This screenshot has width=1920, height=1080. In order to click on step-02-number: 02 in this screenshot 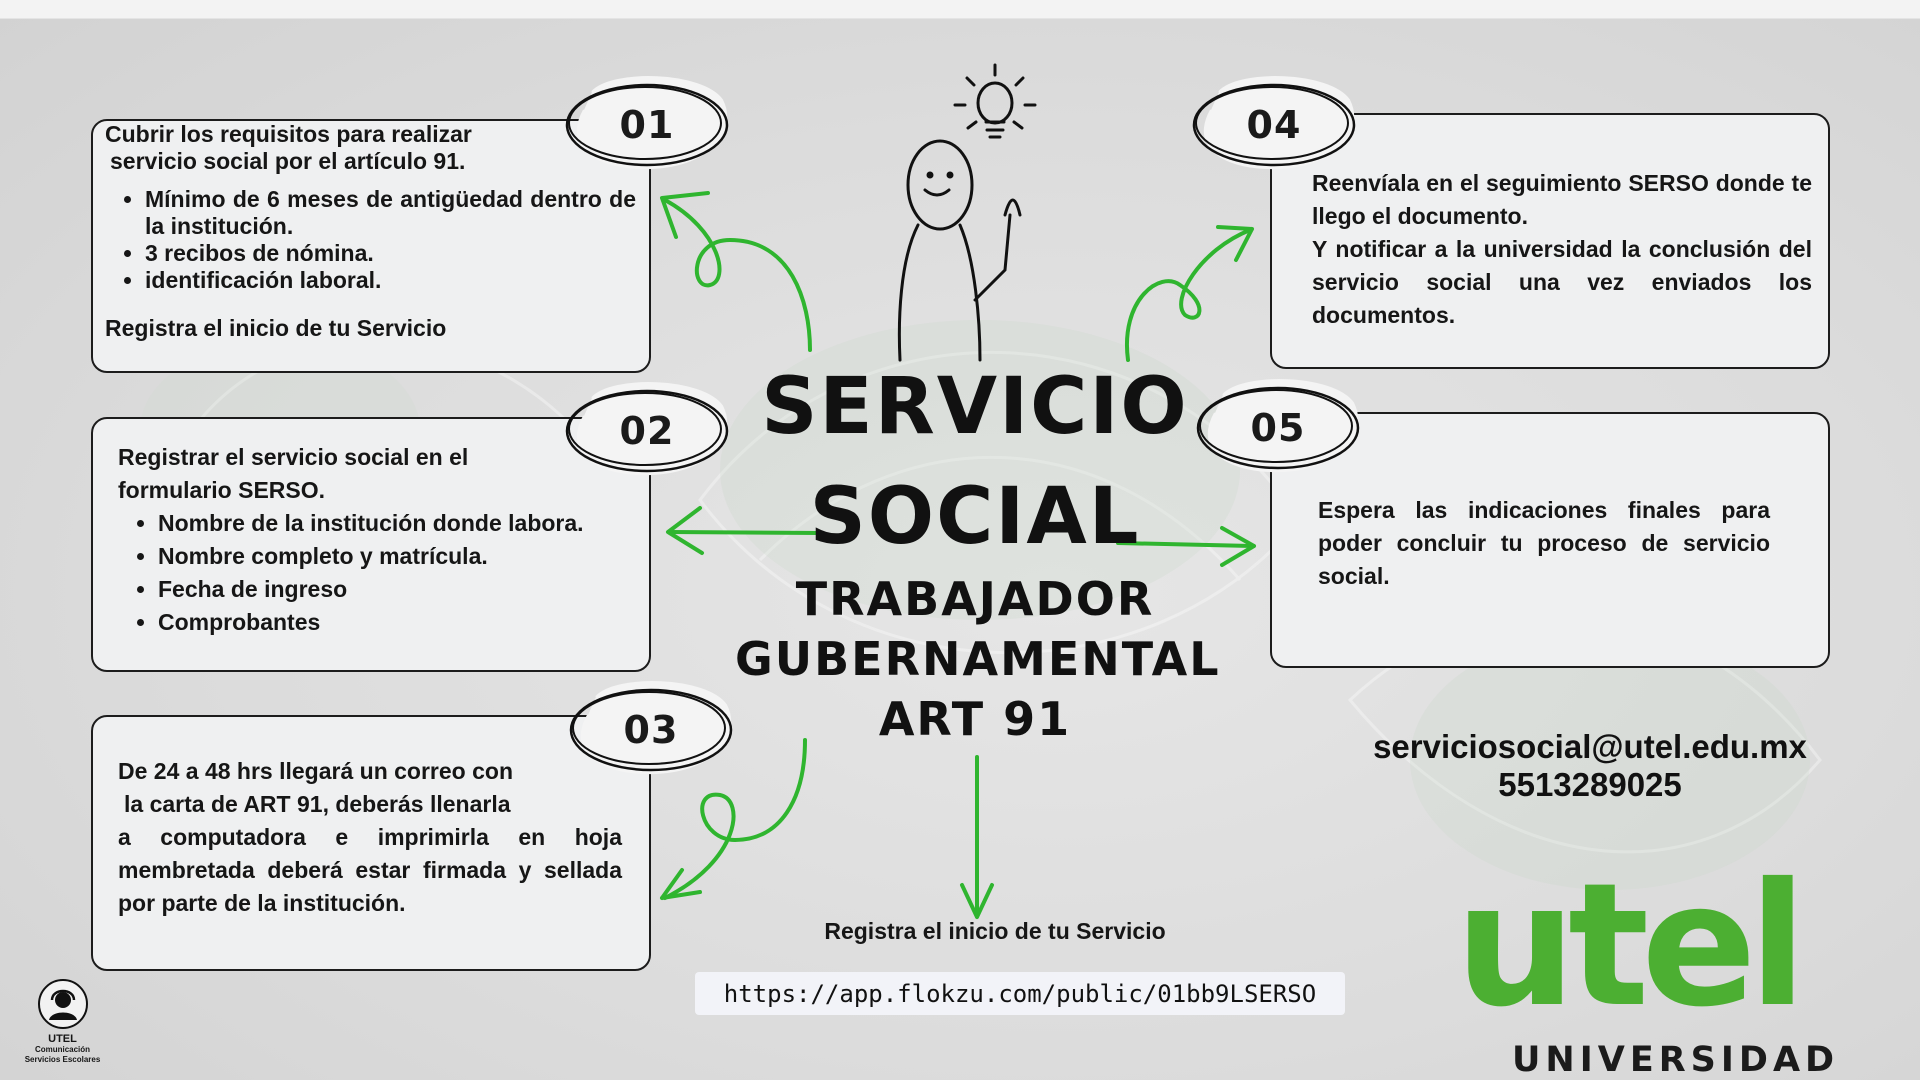, I will do `click(647, 431)`.